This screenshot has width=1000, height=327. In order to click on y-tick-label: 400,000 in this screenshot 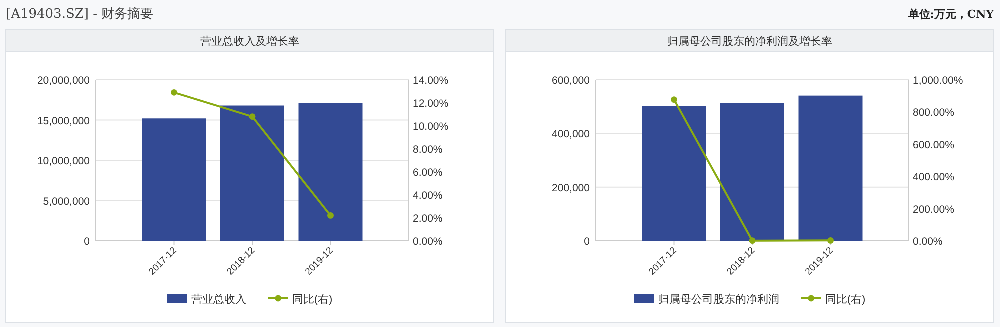, I will do `click(571, 134)`.